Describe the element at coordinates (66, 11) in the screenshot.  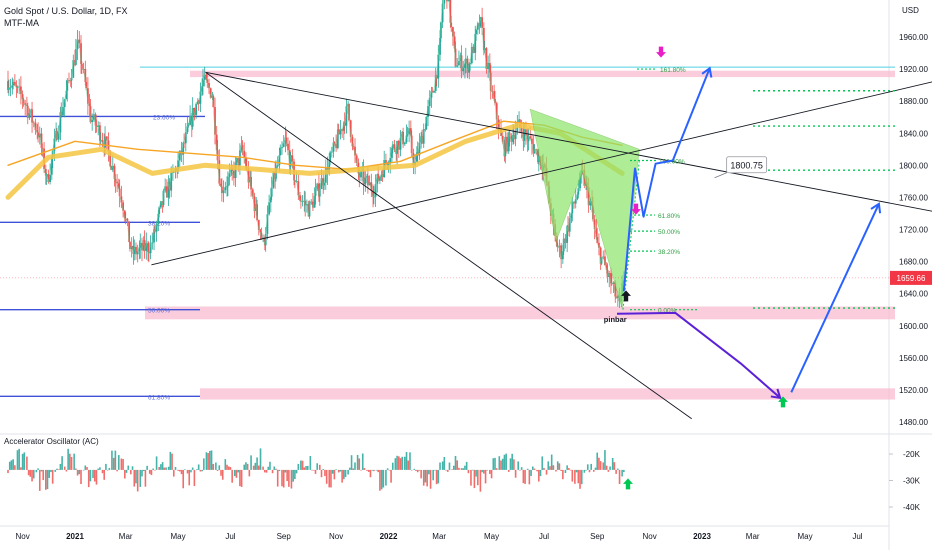
I see `symbol-title: Gold Spot / U.S. Dollar, 1D, FX` at that location.